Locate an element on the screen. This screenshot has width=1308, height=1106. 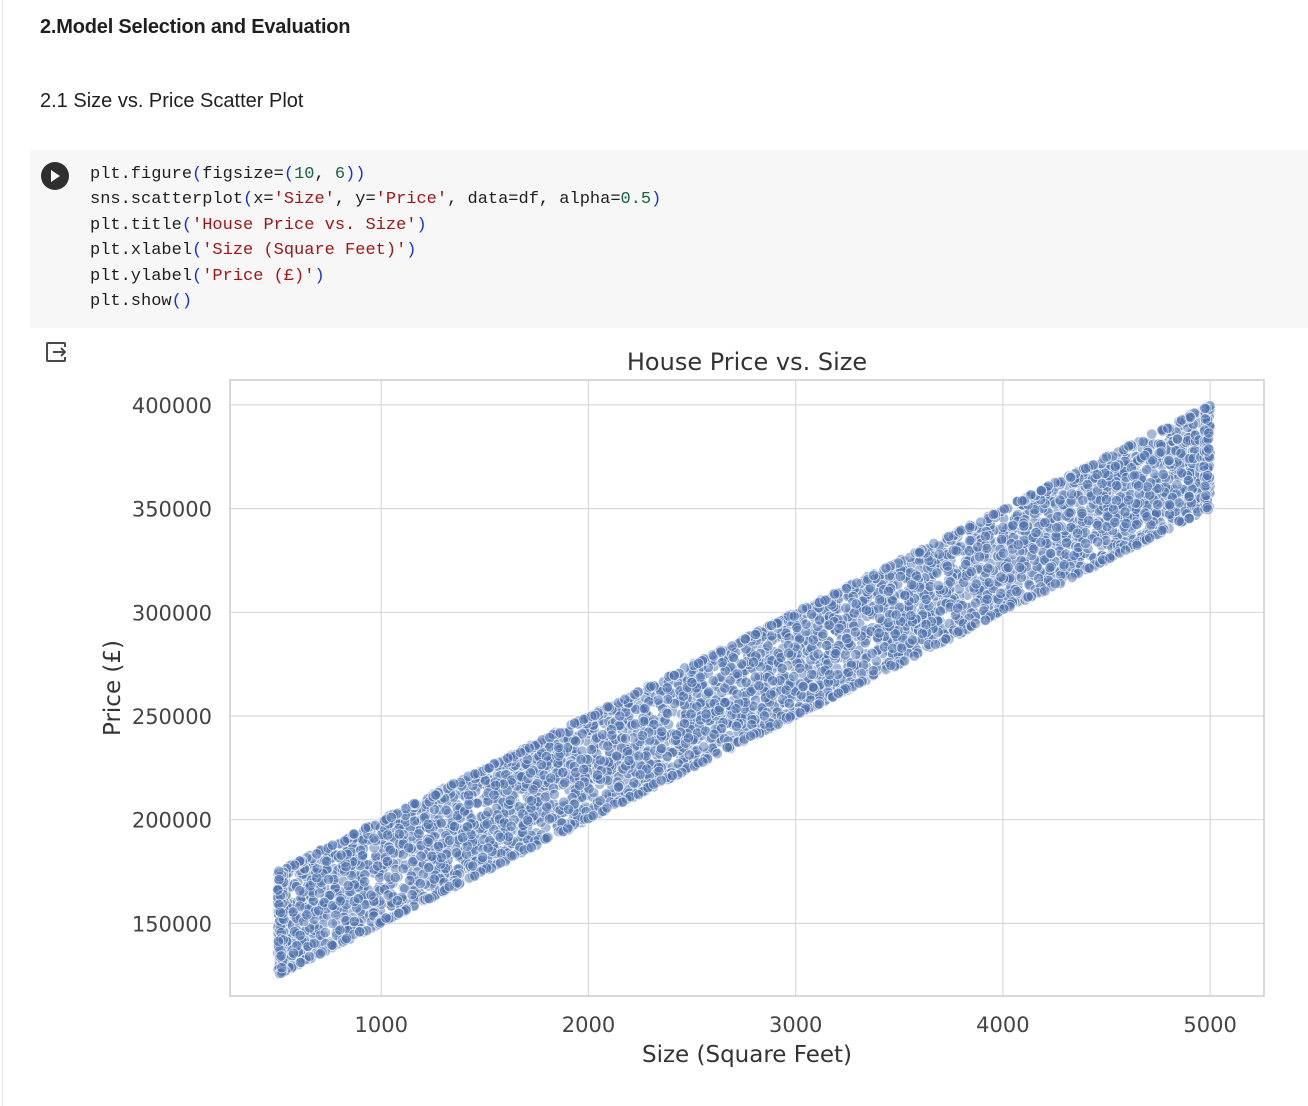
code-line: plt.xlabel('Size (Square Feet)') is located at coordinates (375, 250).